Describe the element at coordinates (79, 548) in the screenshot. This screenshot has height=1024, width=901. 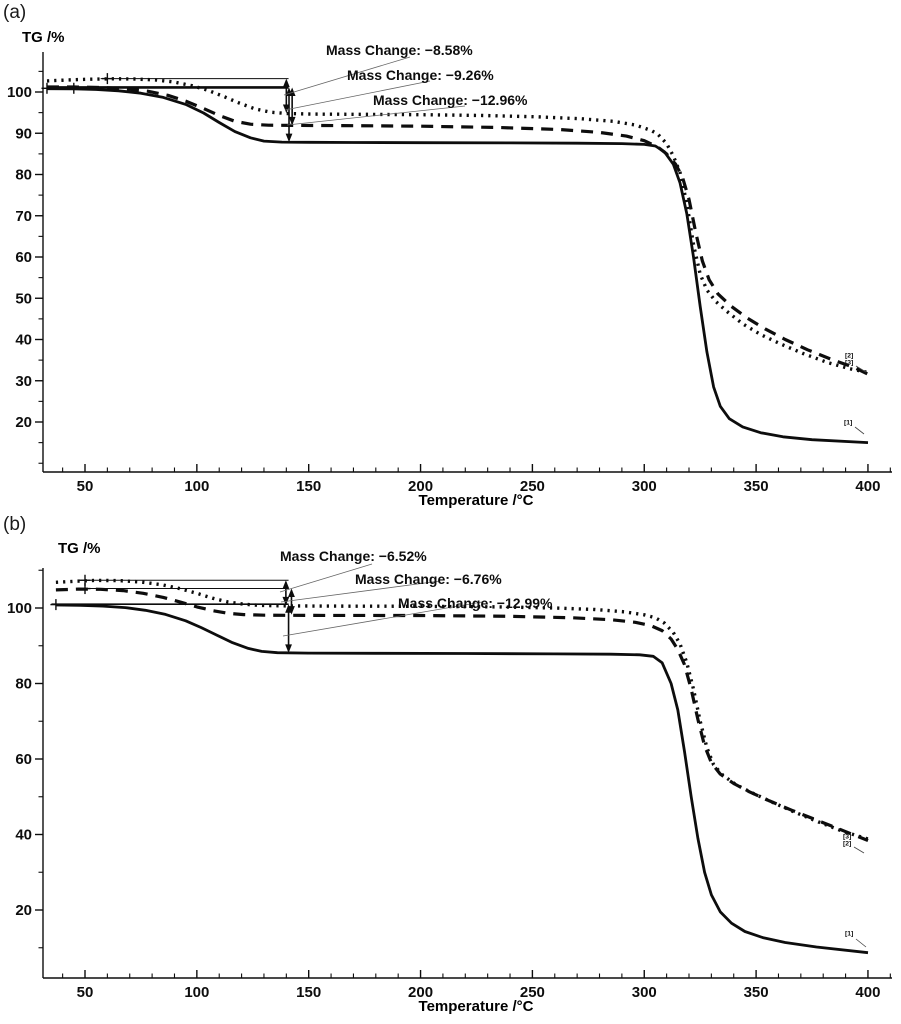
I see `panel-b-y-axis-title: TG /%` at that location.